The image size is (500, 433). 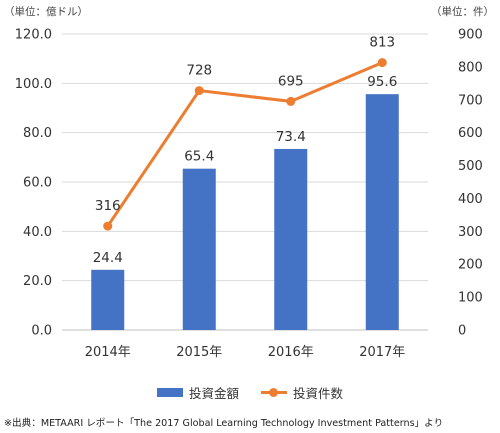 I want to click on legend-item-amount: 投資金額, so click(x=197, y=392).